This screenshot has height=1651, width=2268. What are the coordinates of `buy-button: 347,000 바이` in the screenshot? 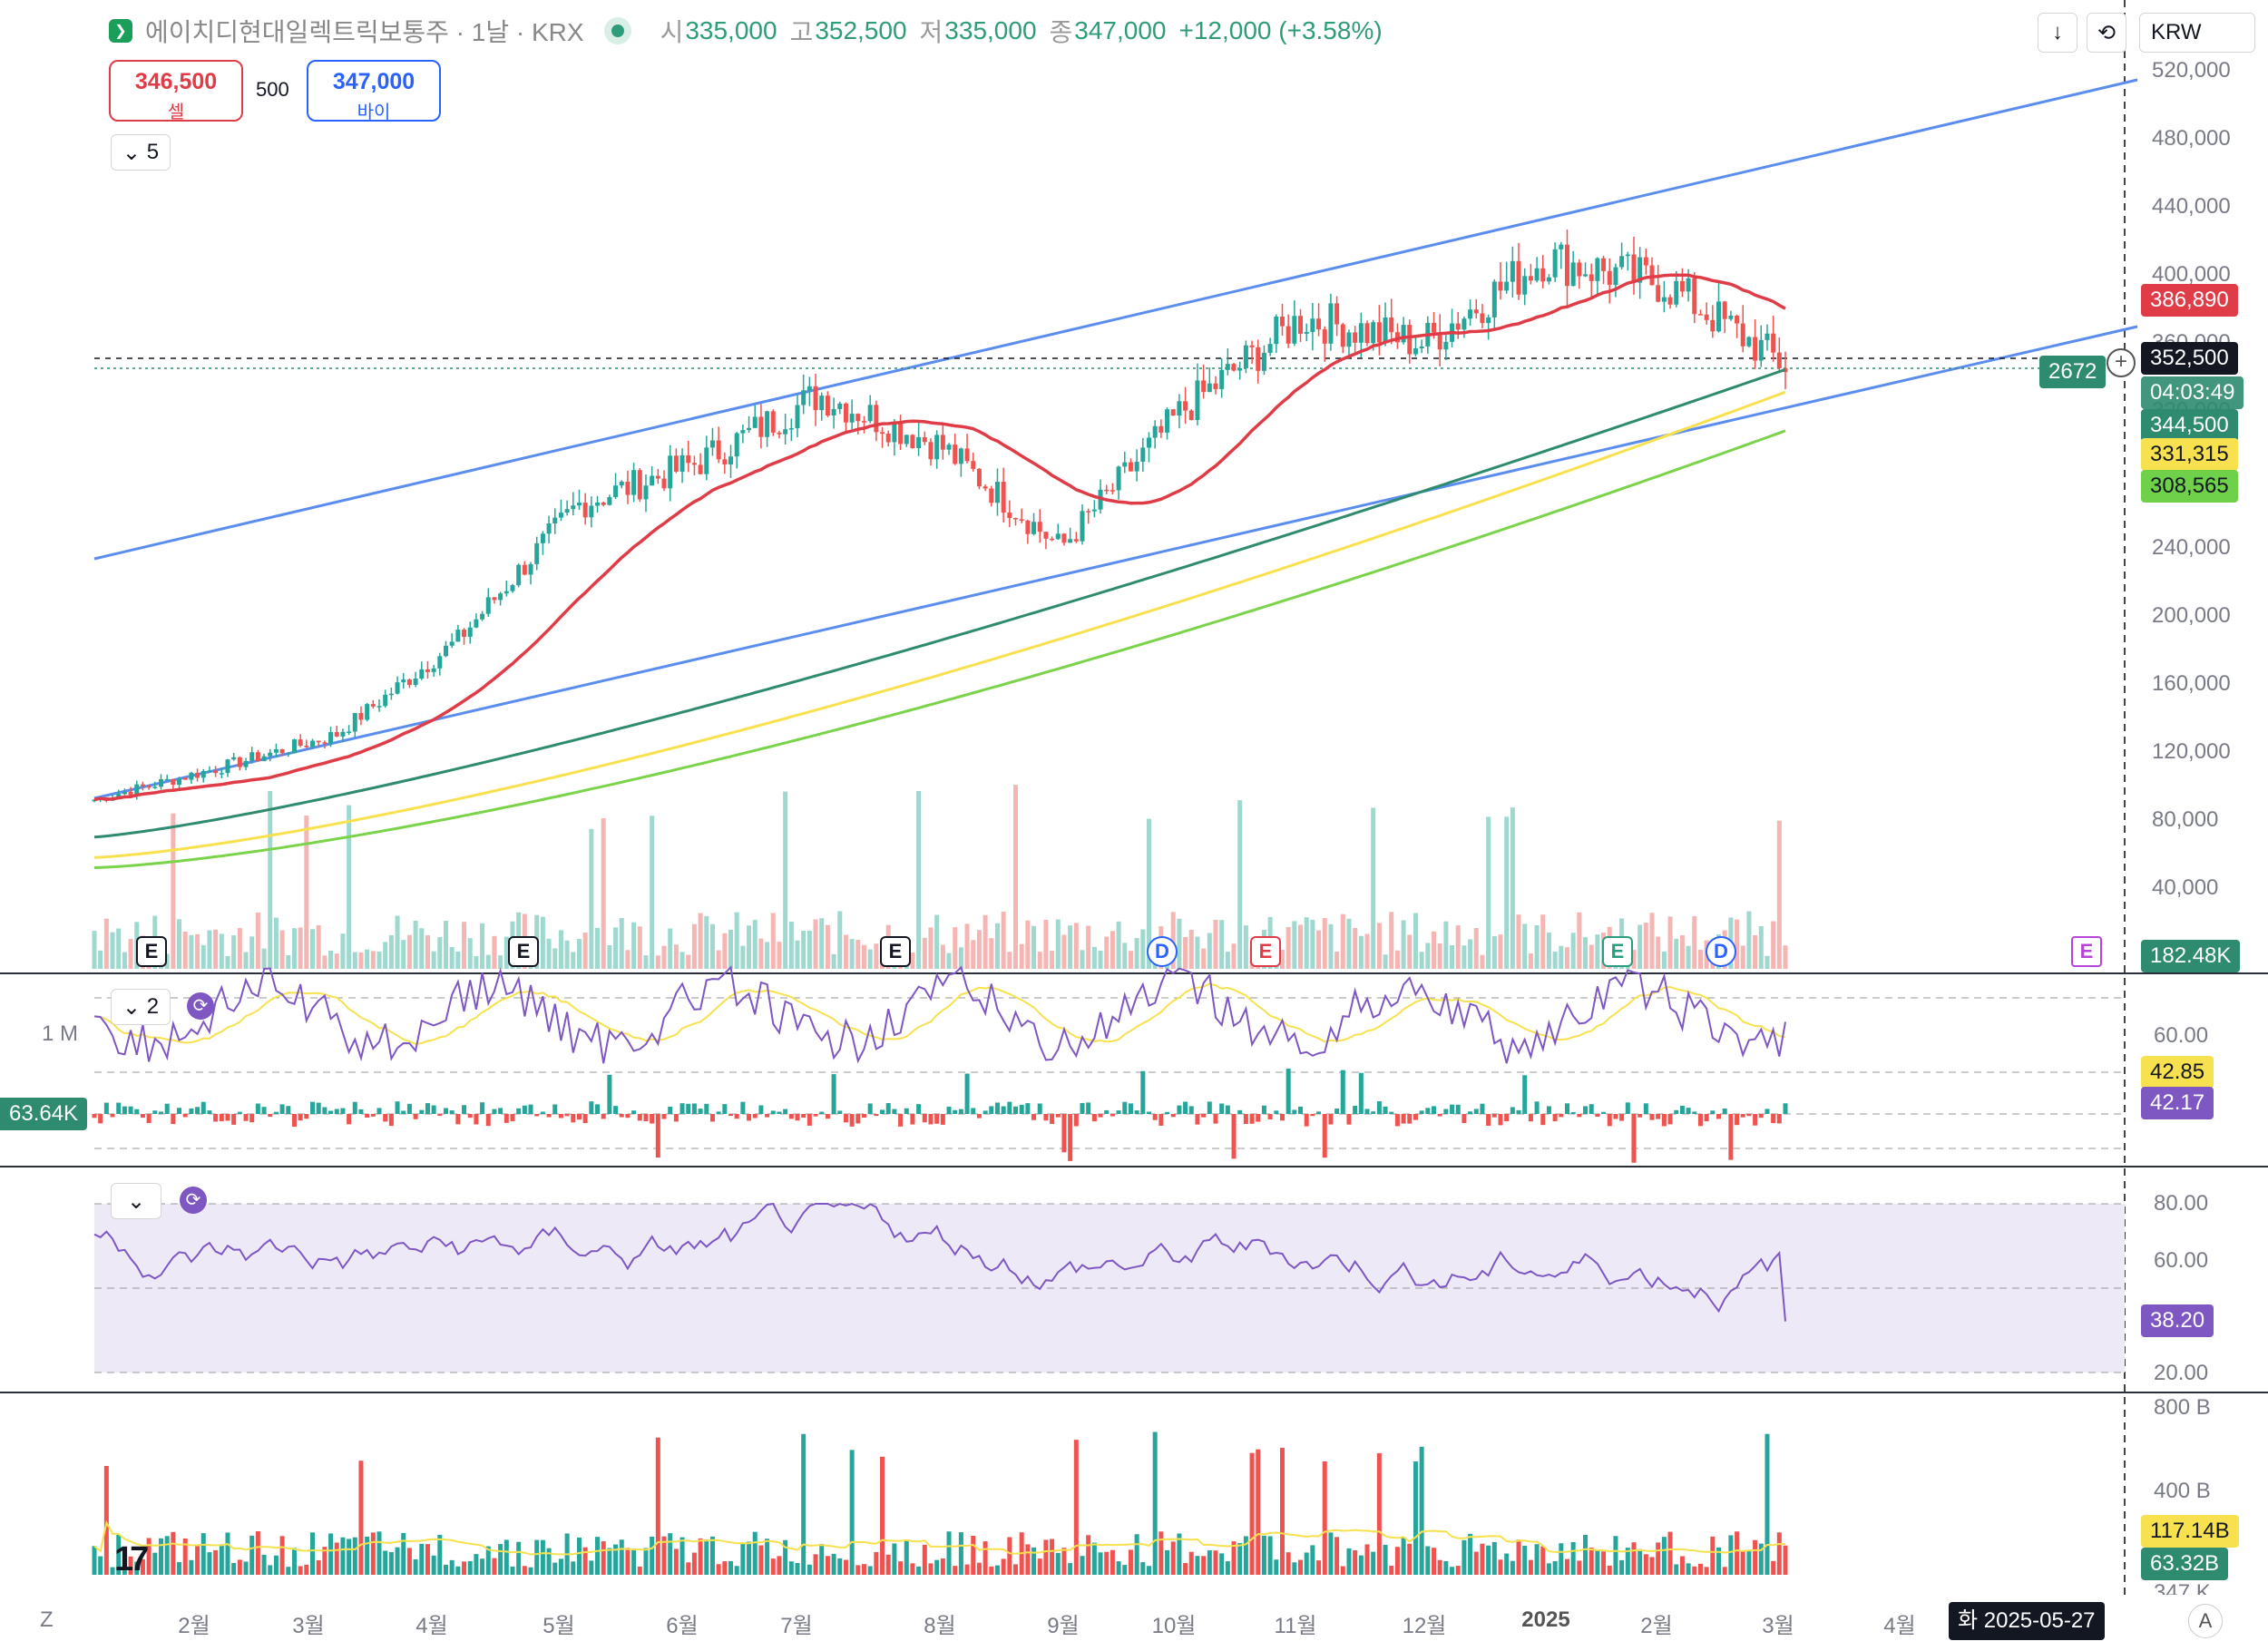 It's located at (374, 91).